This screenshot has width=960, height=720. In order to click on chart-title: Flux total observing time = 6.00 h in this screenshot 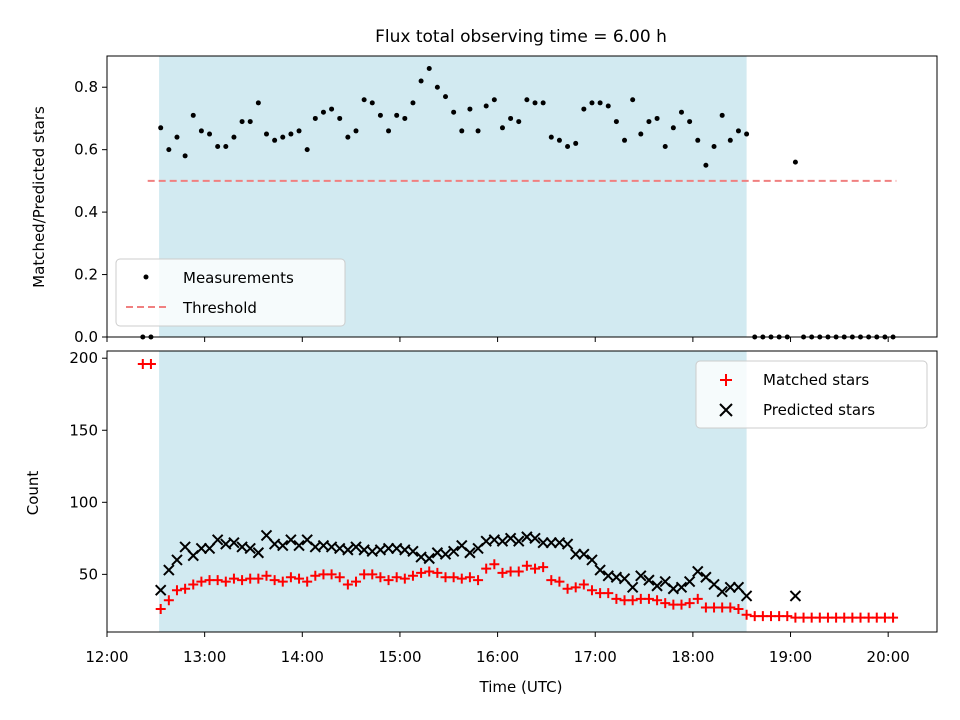, I will do `click(521, 37)`.